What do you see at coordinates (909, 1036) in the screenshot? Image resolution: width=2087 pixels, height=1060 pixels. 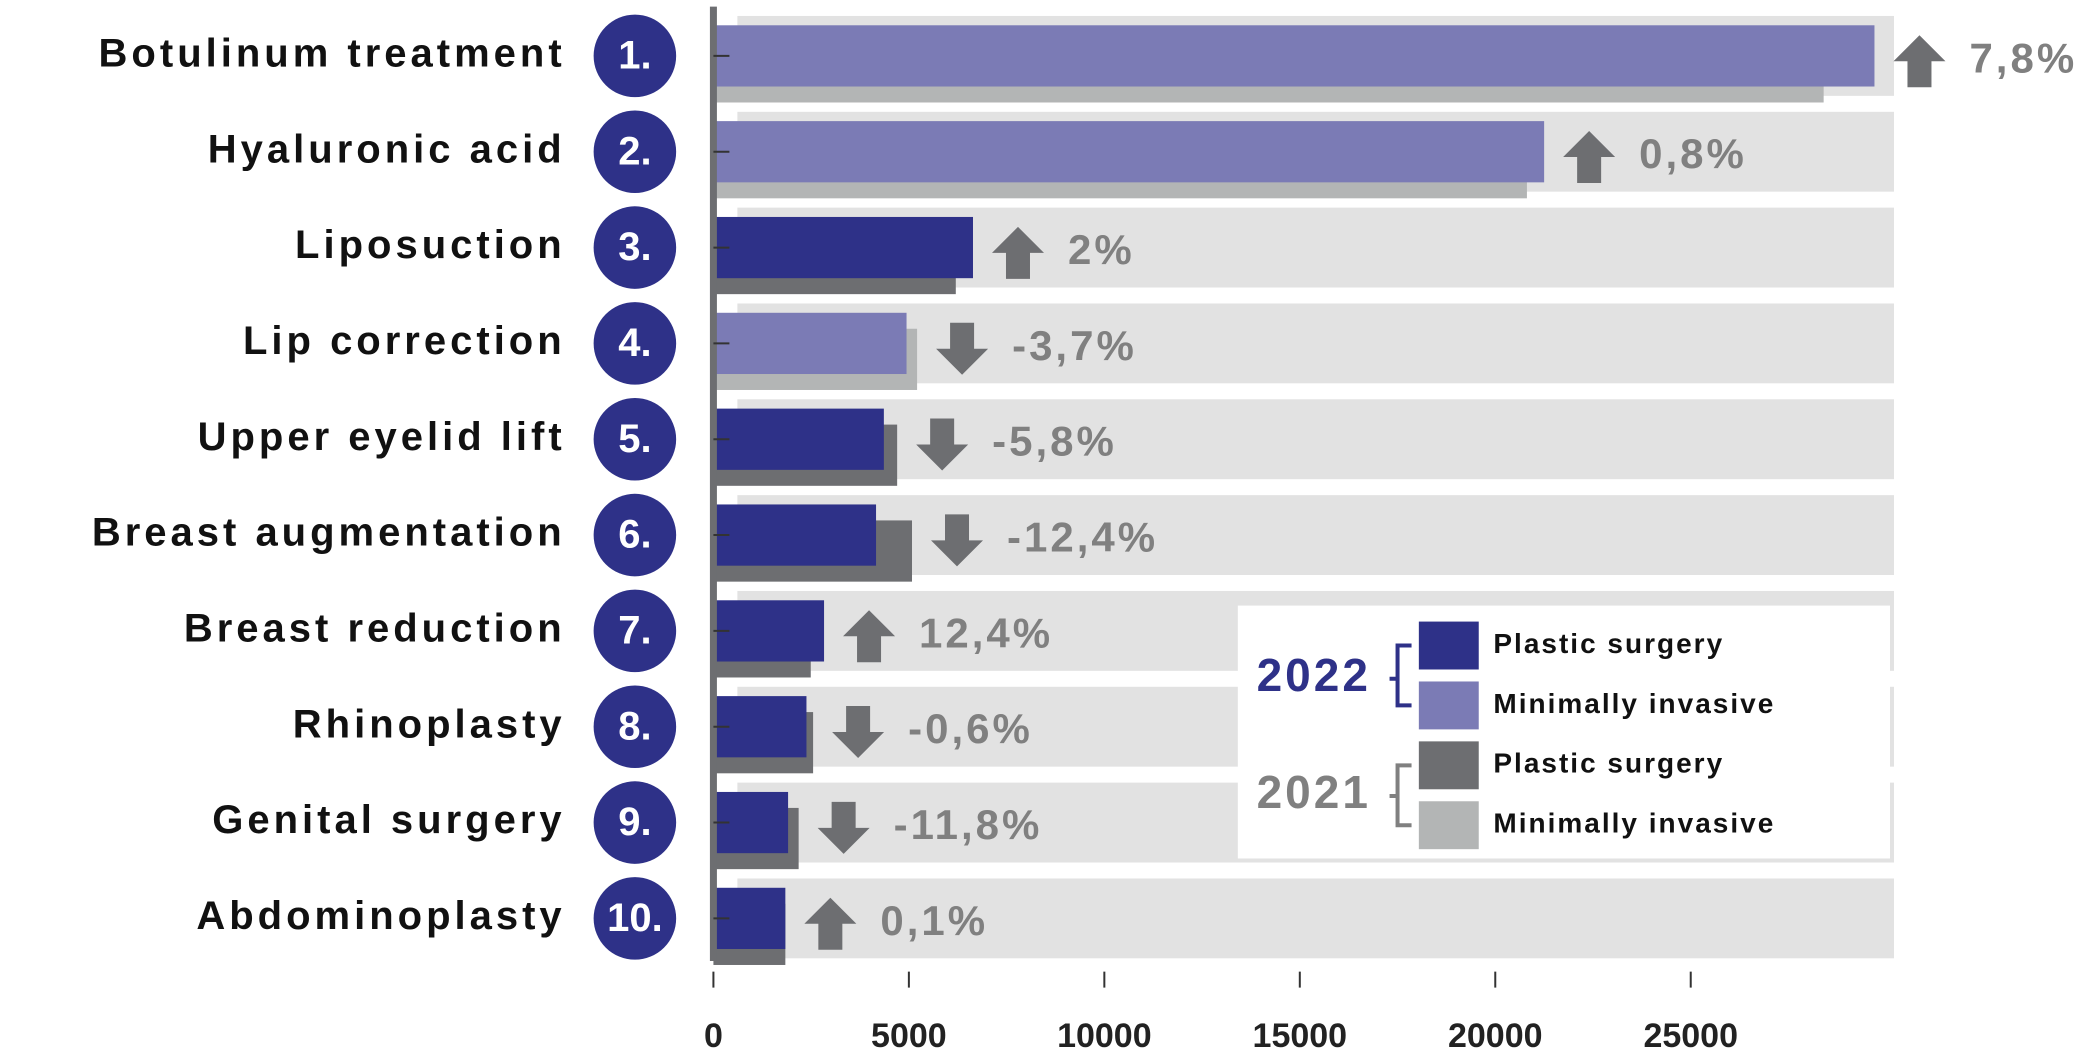 I see `x-tick-label: 5000` at bounding box center [909, 1036].